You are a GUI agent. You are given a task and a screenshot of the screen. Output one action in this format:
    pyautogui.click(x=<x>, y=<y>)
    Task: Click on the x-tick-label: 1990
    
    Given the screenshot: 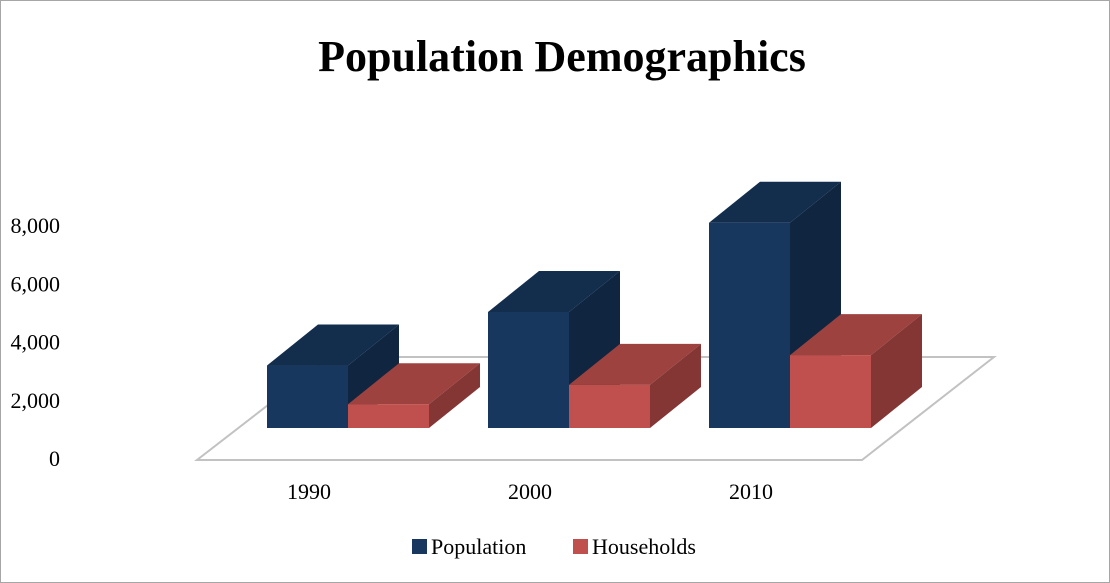 What is the action you would take?
    pyautogui.click(x=309, y=491)
    